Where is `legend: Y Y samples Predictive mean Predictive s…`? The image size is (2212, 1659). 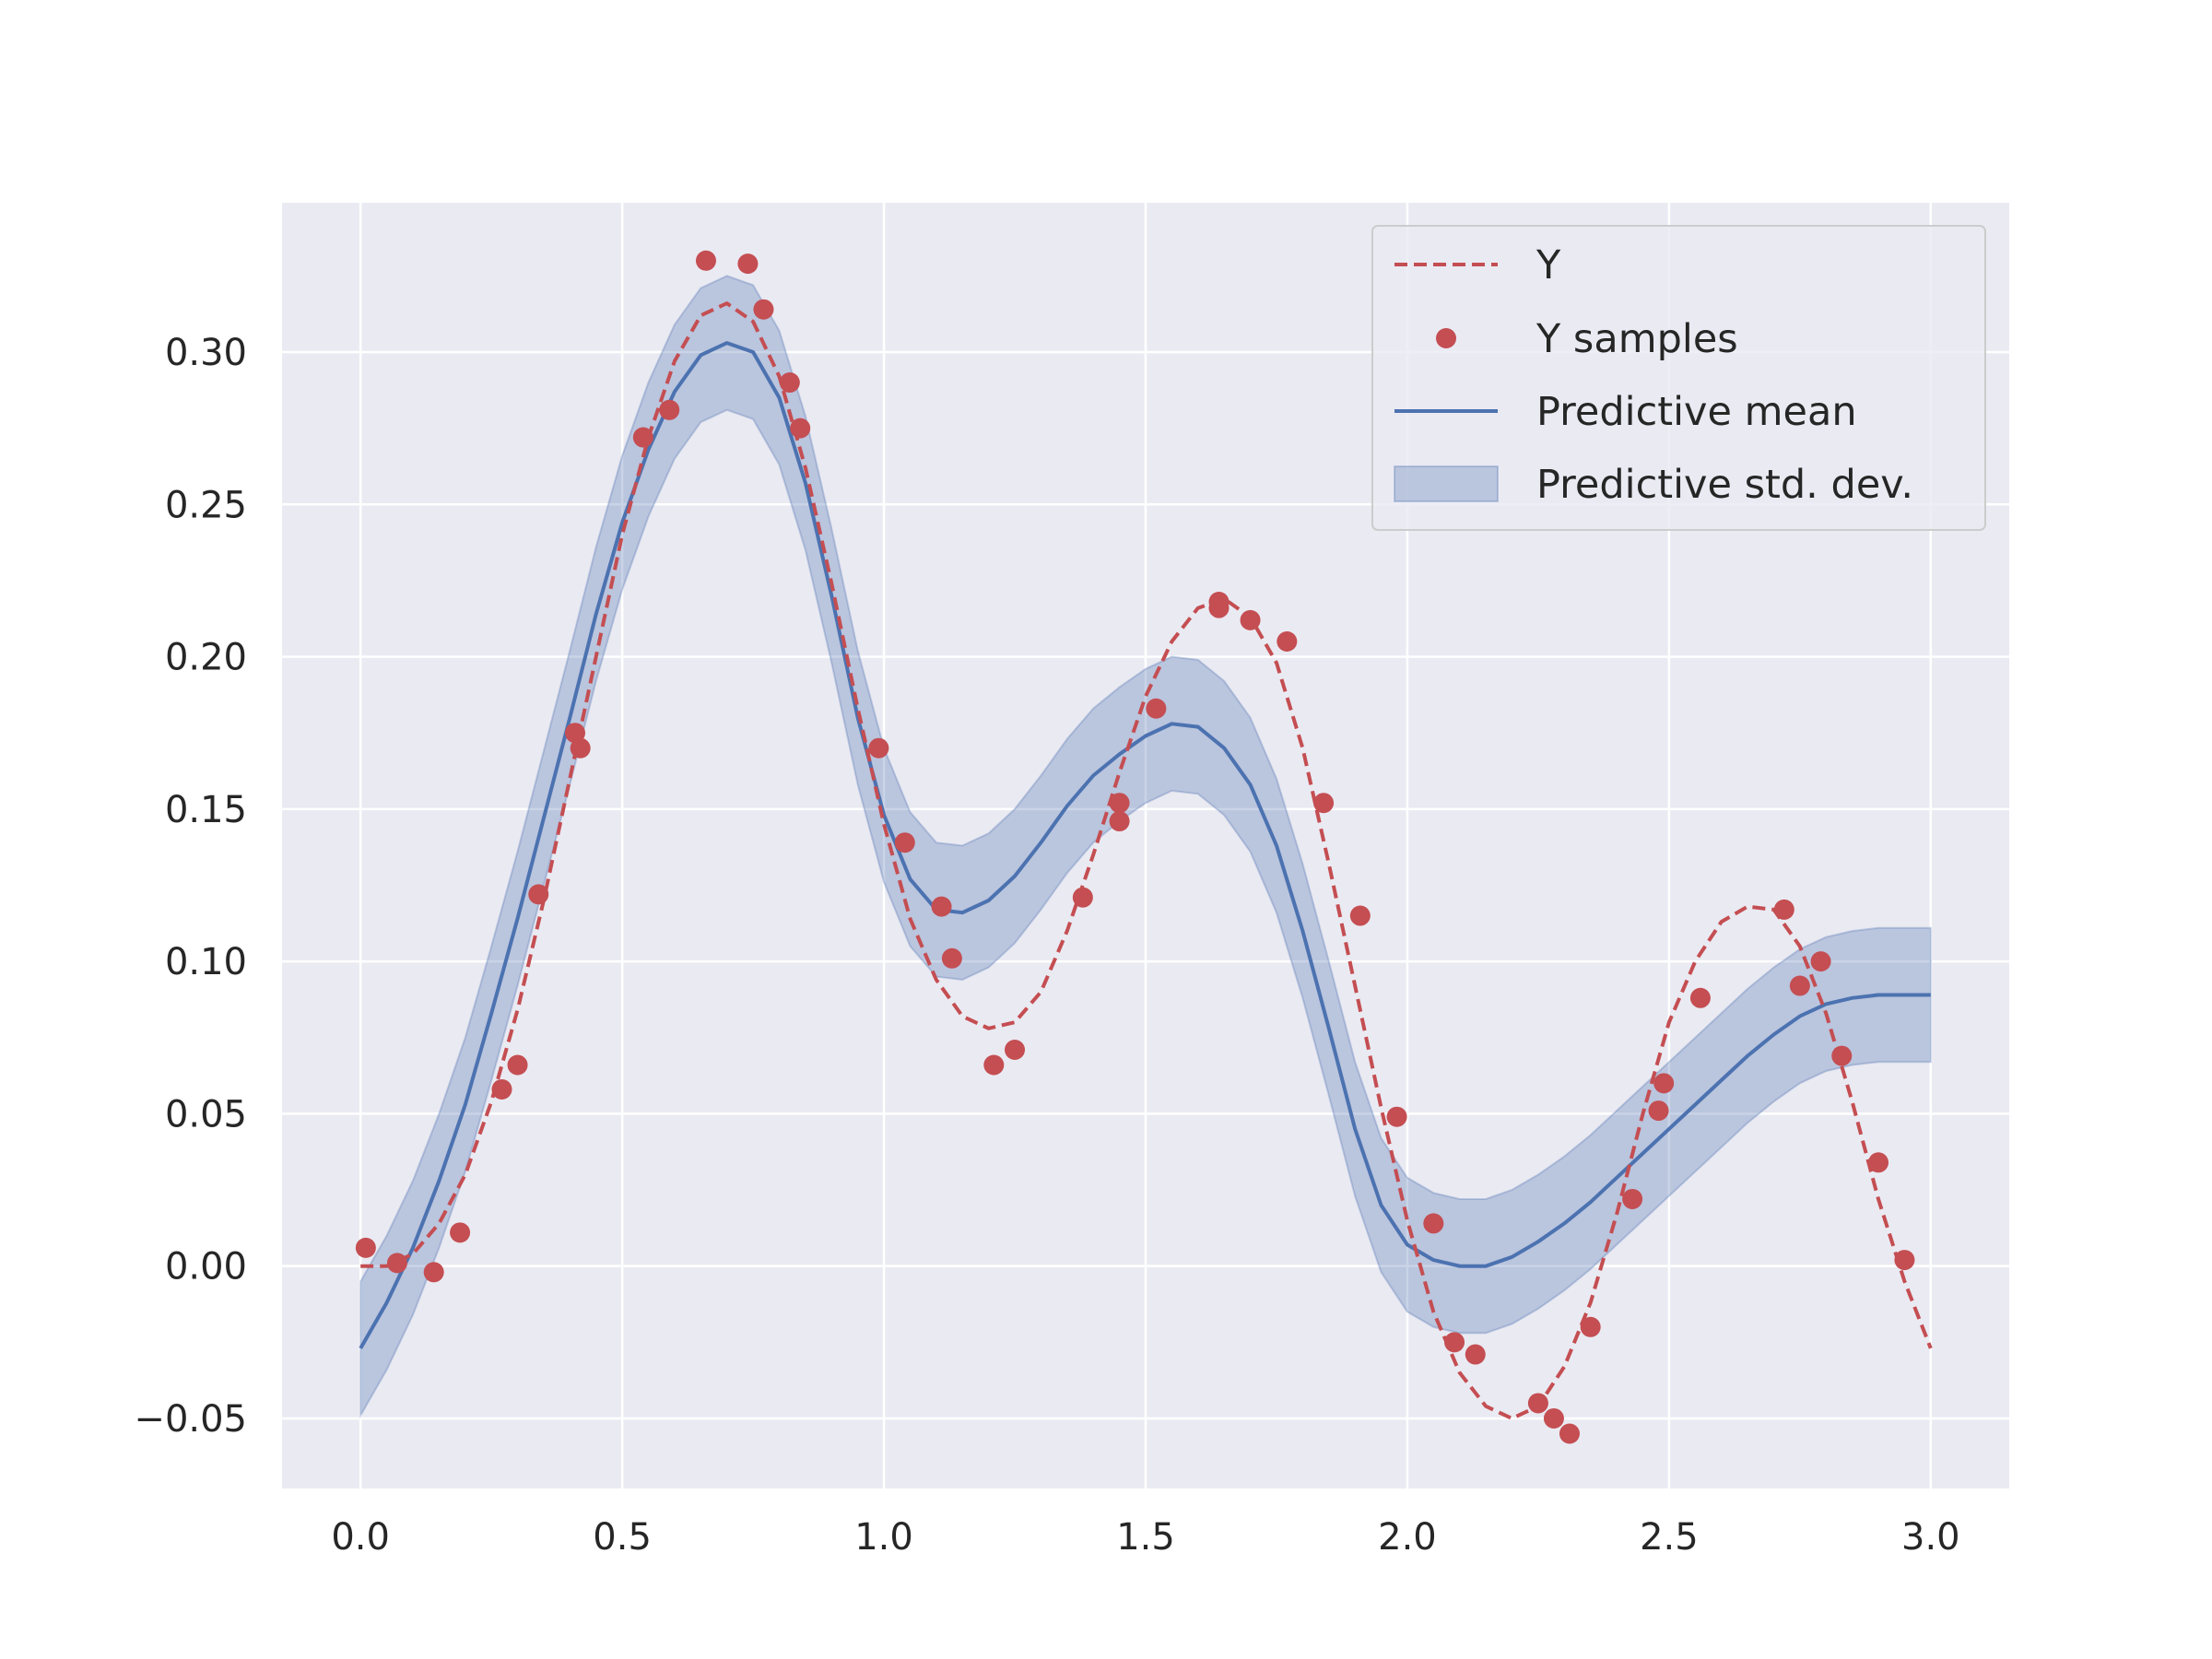
legend: Y Y samples Predictive mean Predictive s… is located at coordinates (1678, 378).